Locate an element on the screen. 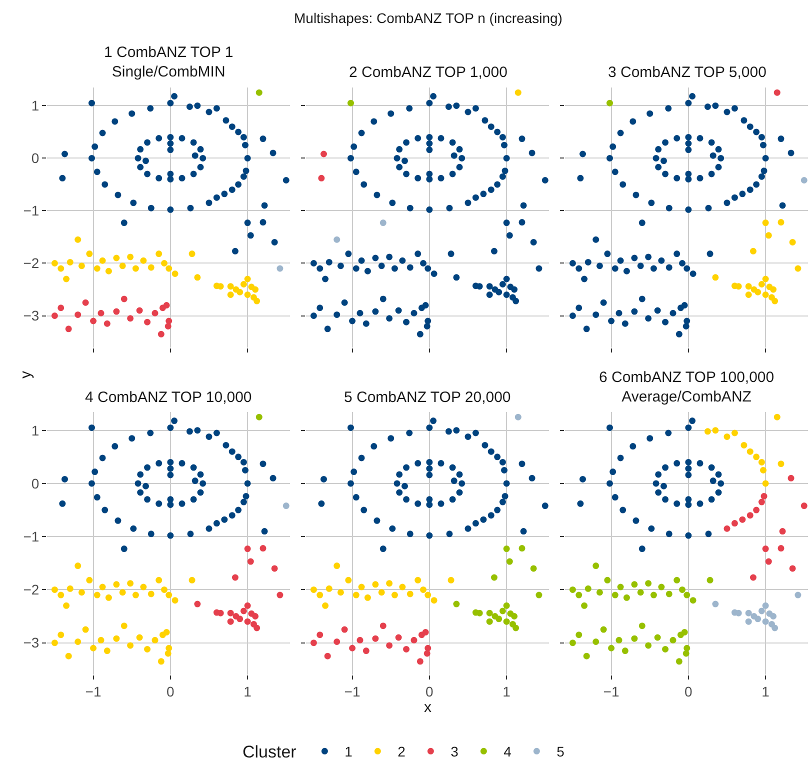 The height and width of the screenshot is (769, 811). x-tick-label: 0 is located at coordinates (430, 691).